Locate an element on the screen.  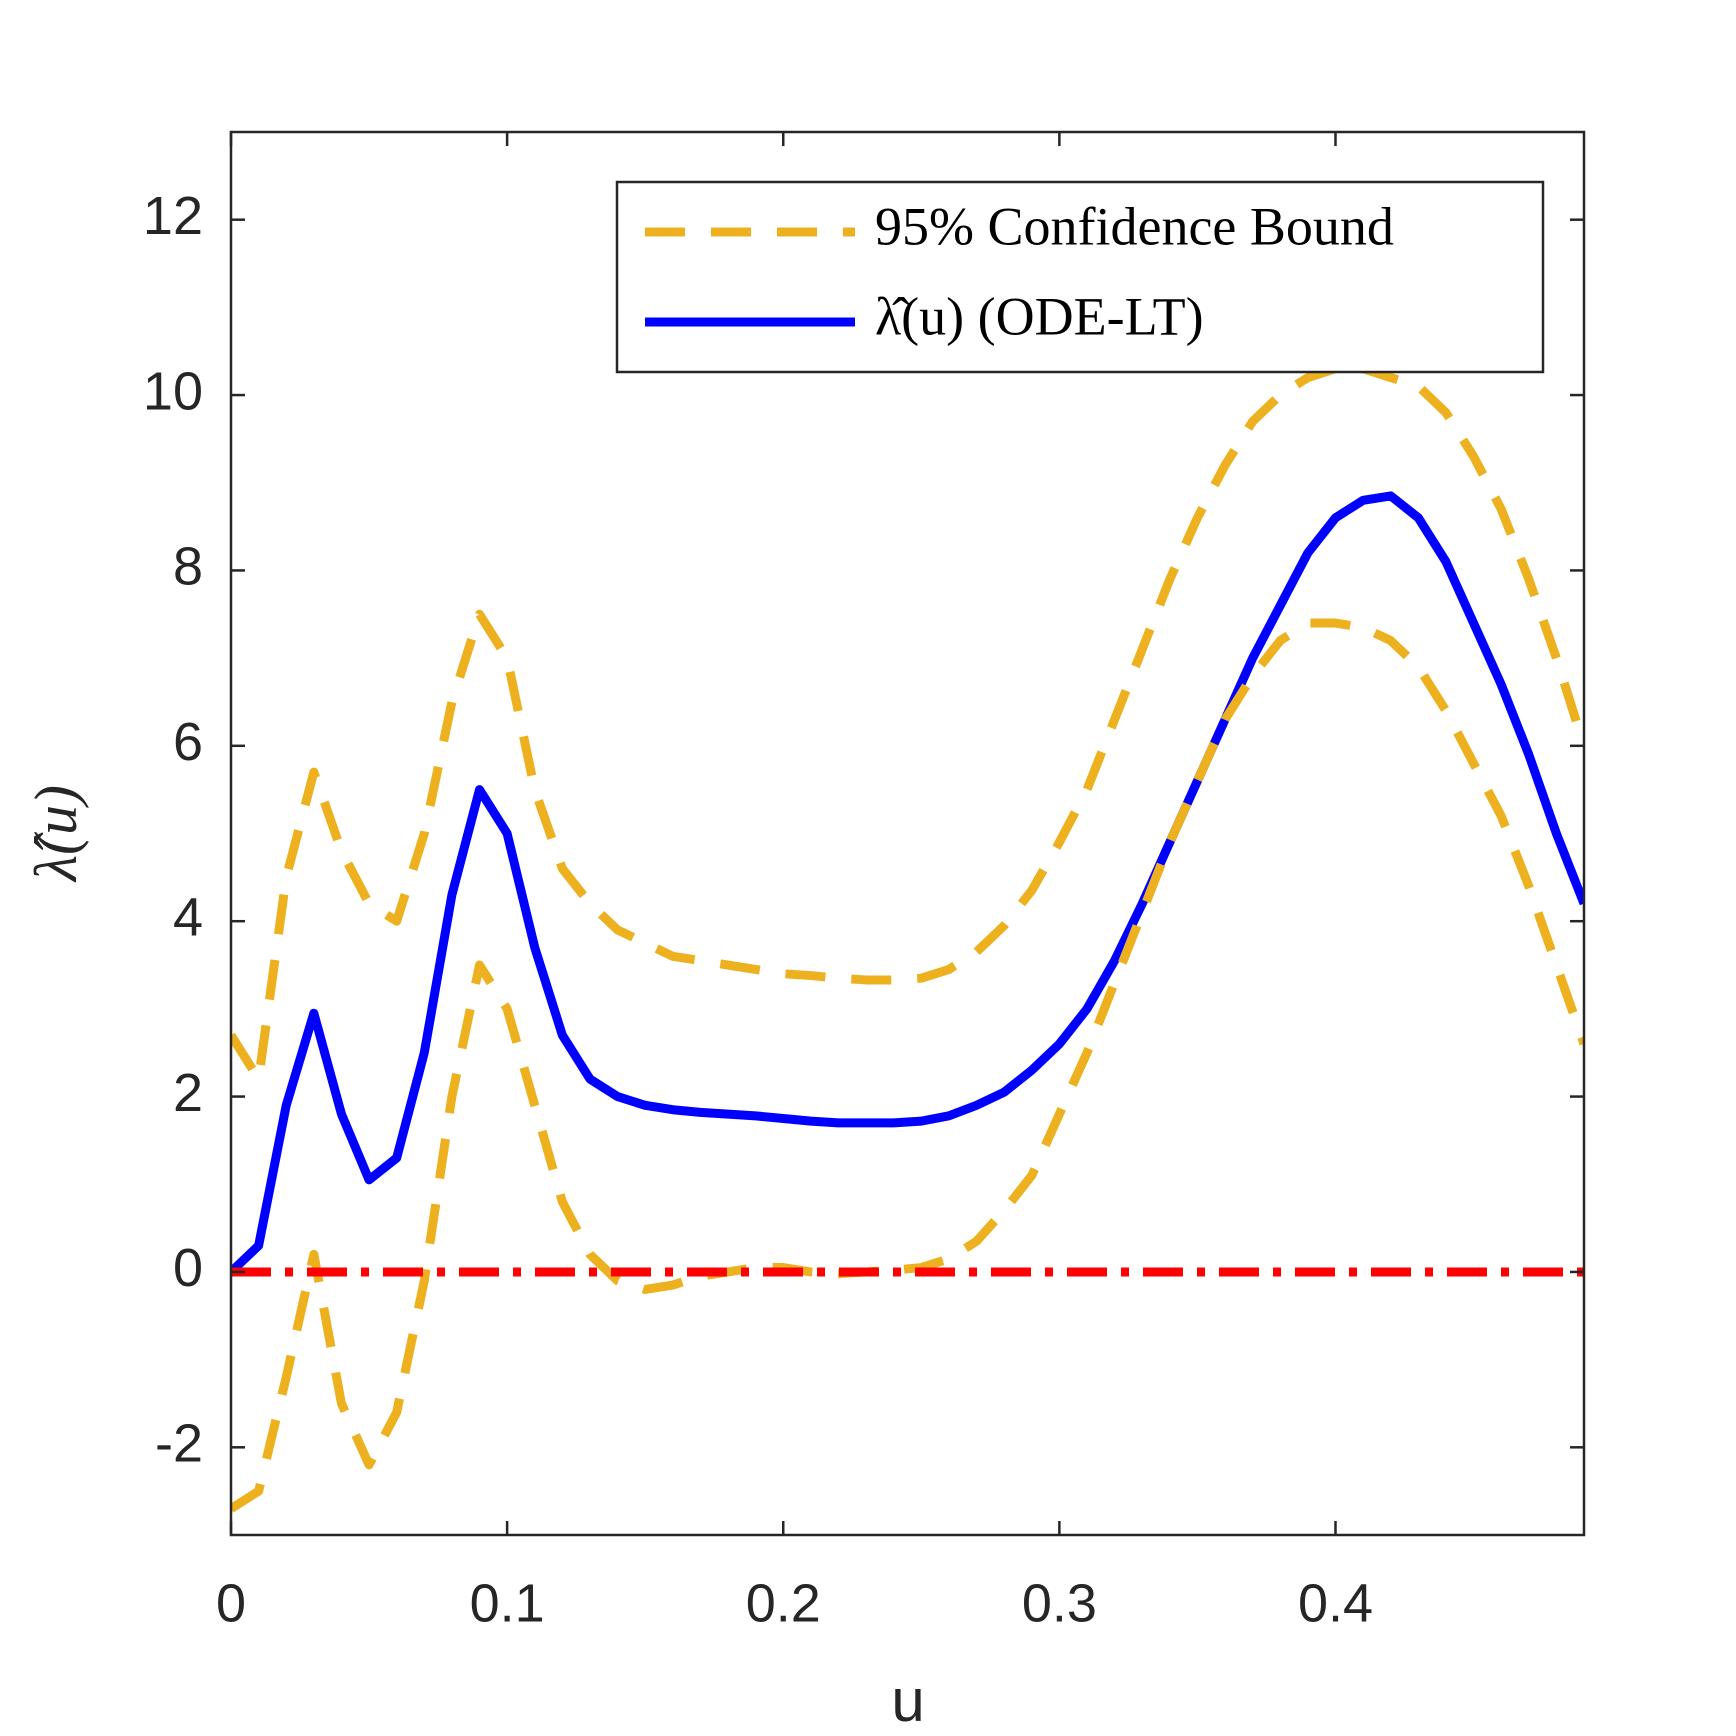
y-tick-label: 8 is located at coordinates (188, 567).